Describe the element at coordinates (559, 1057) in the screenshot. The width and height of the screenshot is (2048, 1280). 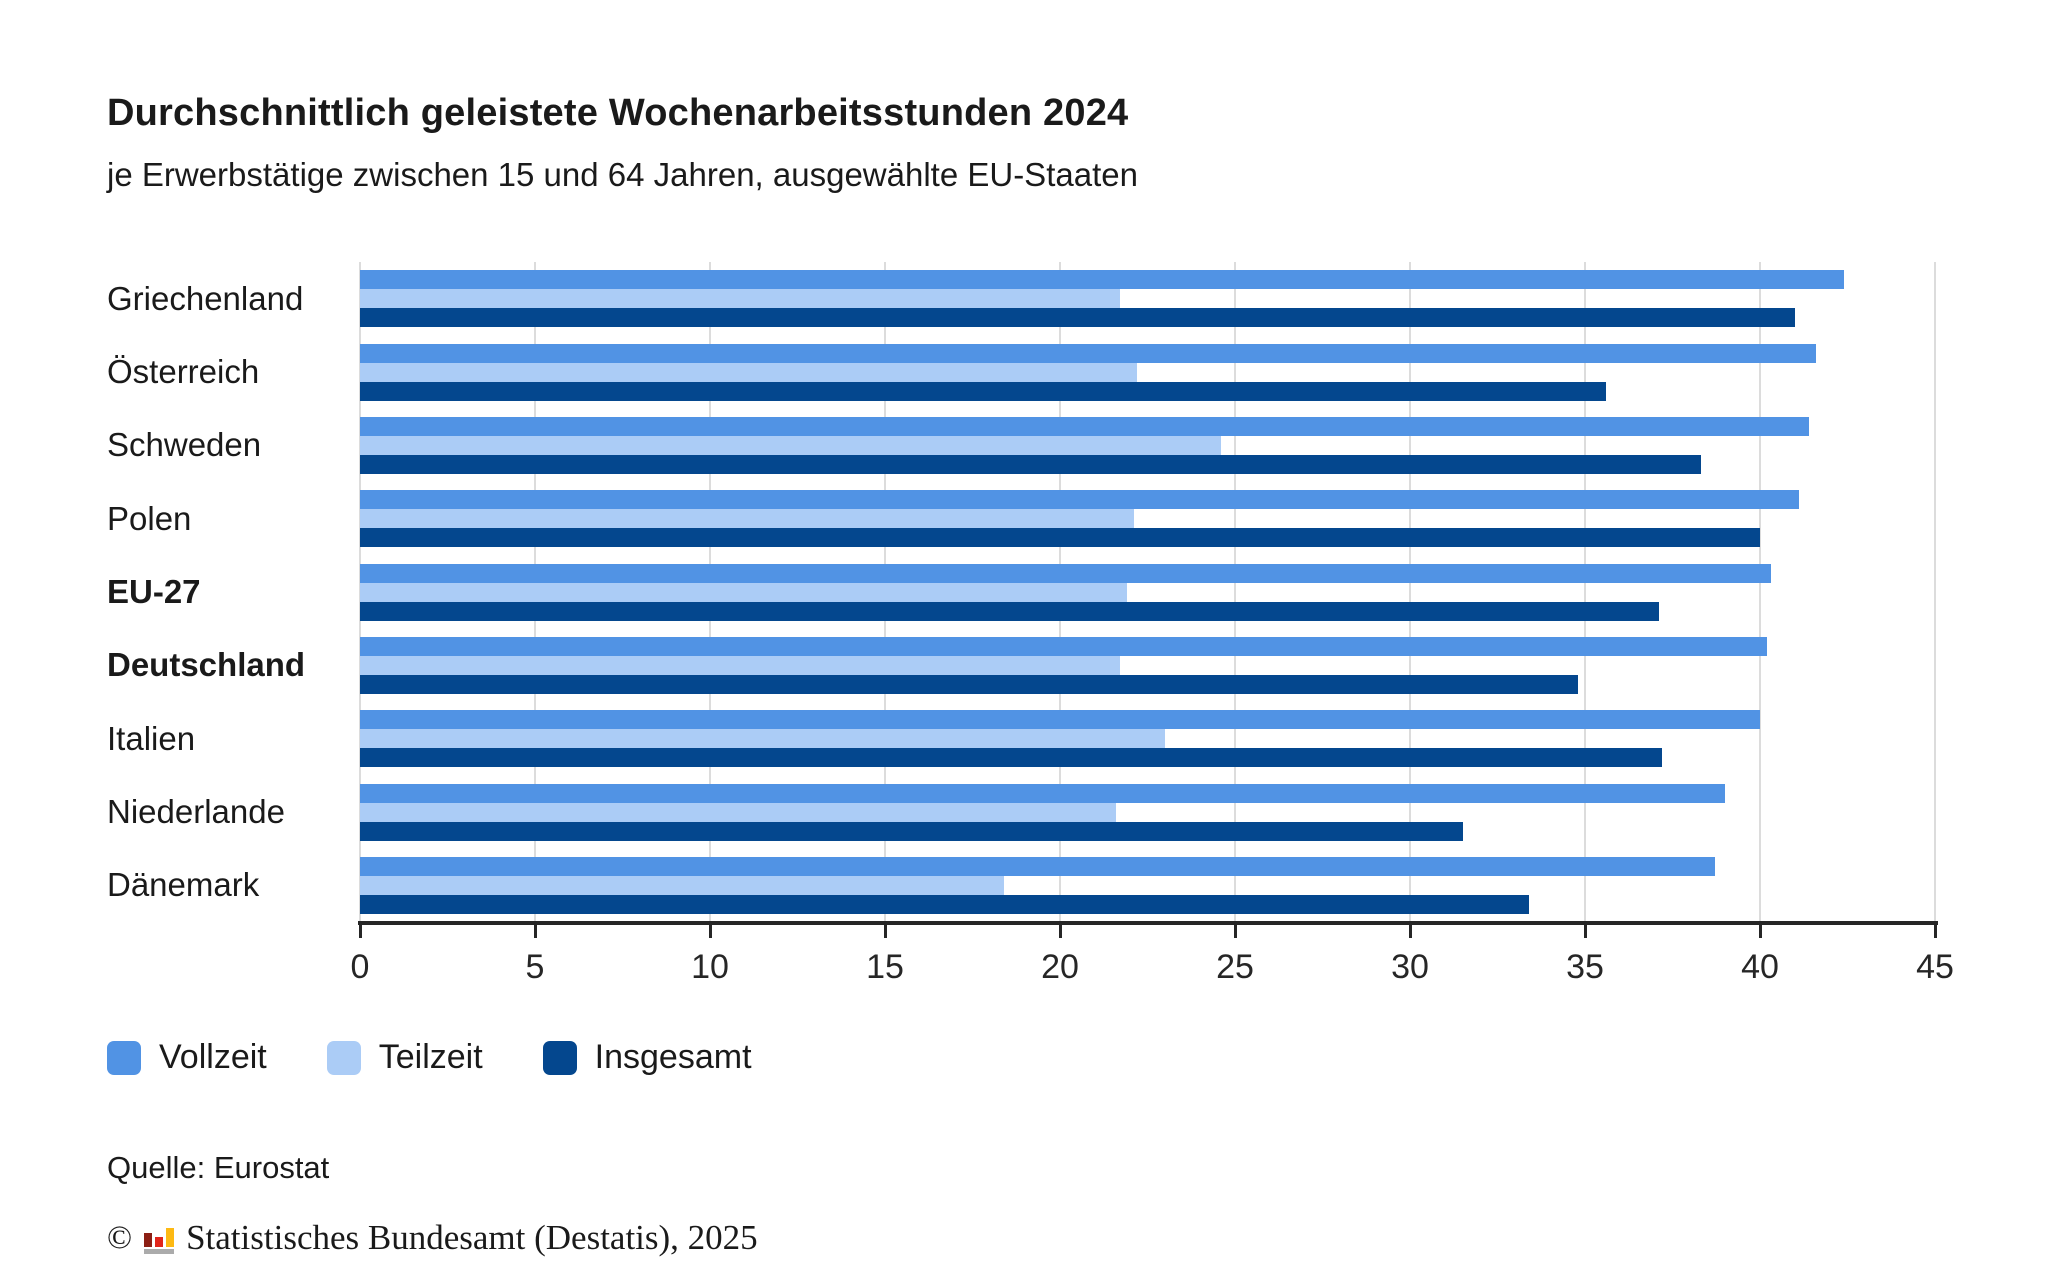
I see `legend-swatch-insgesamt` at that location.